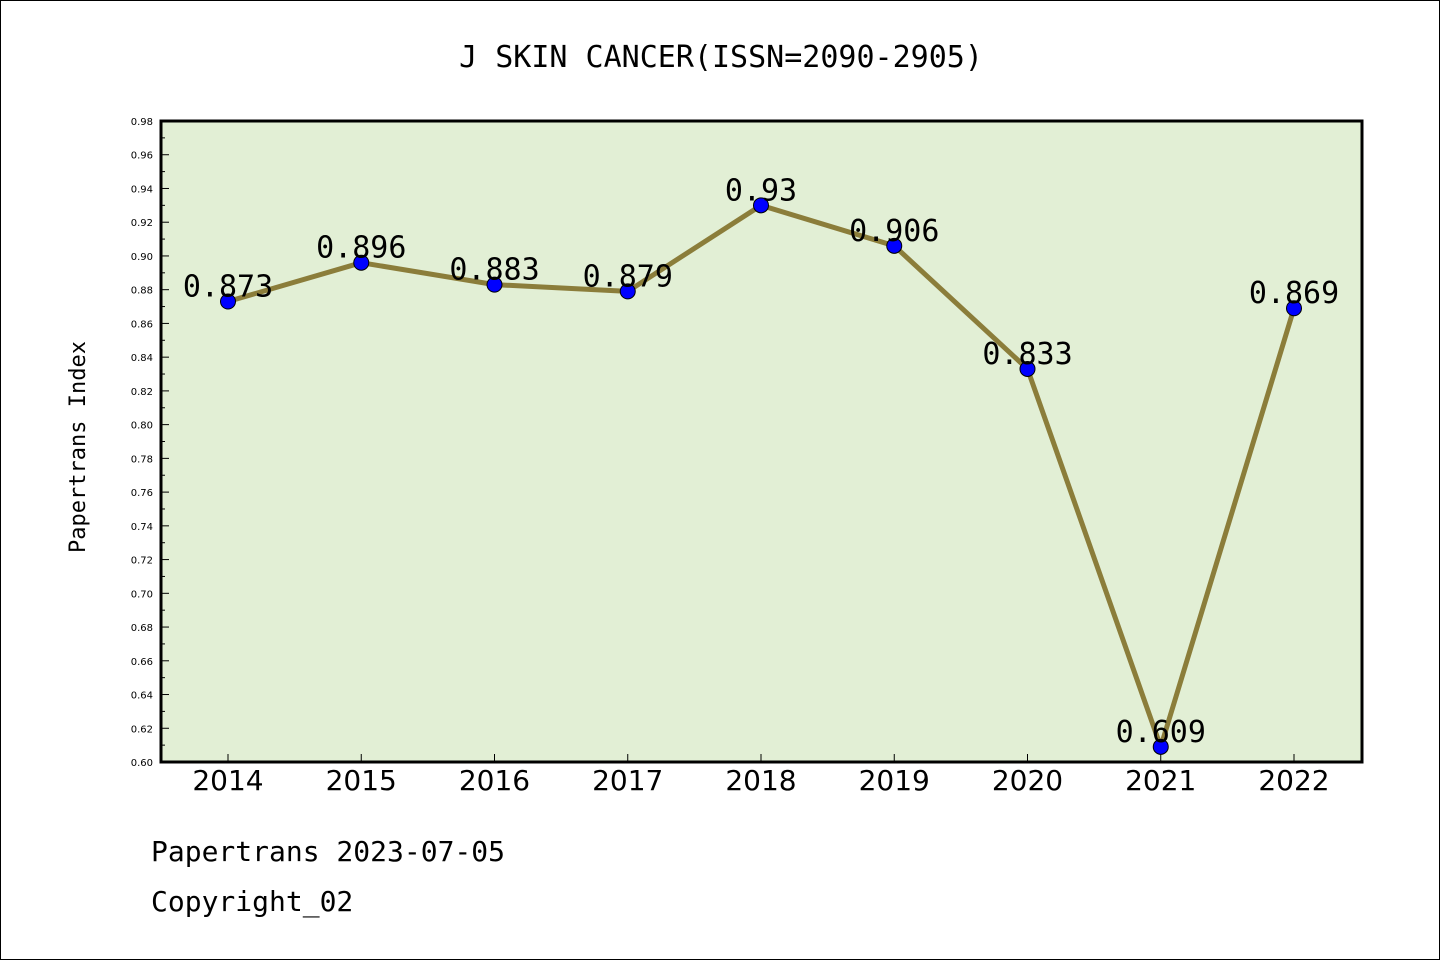  What do you see at coordinates (142, 291) in the screenshot?
I see `y-tick-label: 0.88` at bounding box center [142, 291].